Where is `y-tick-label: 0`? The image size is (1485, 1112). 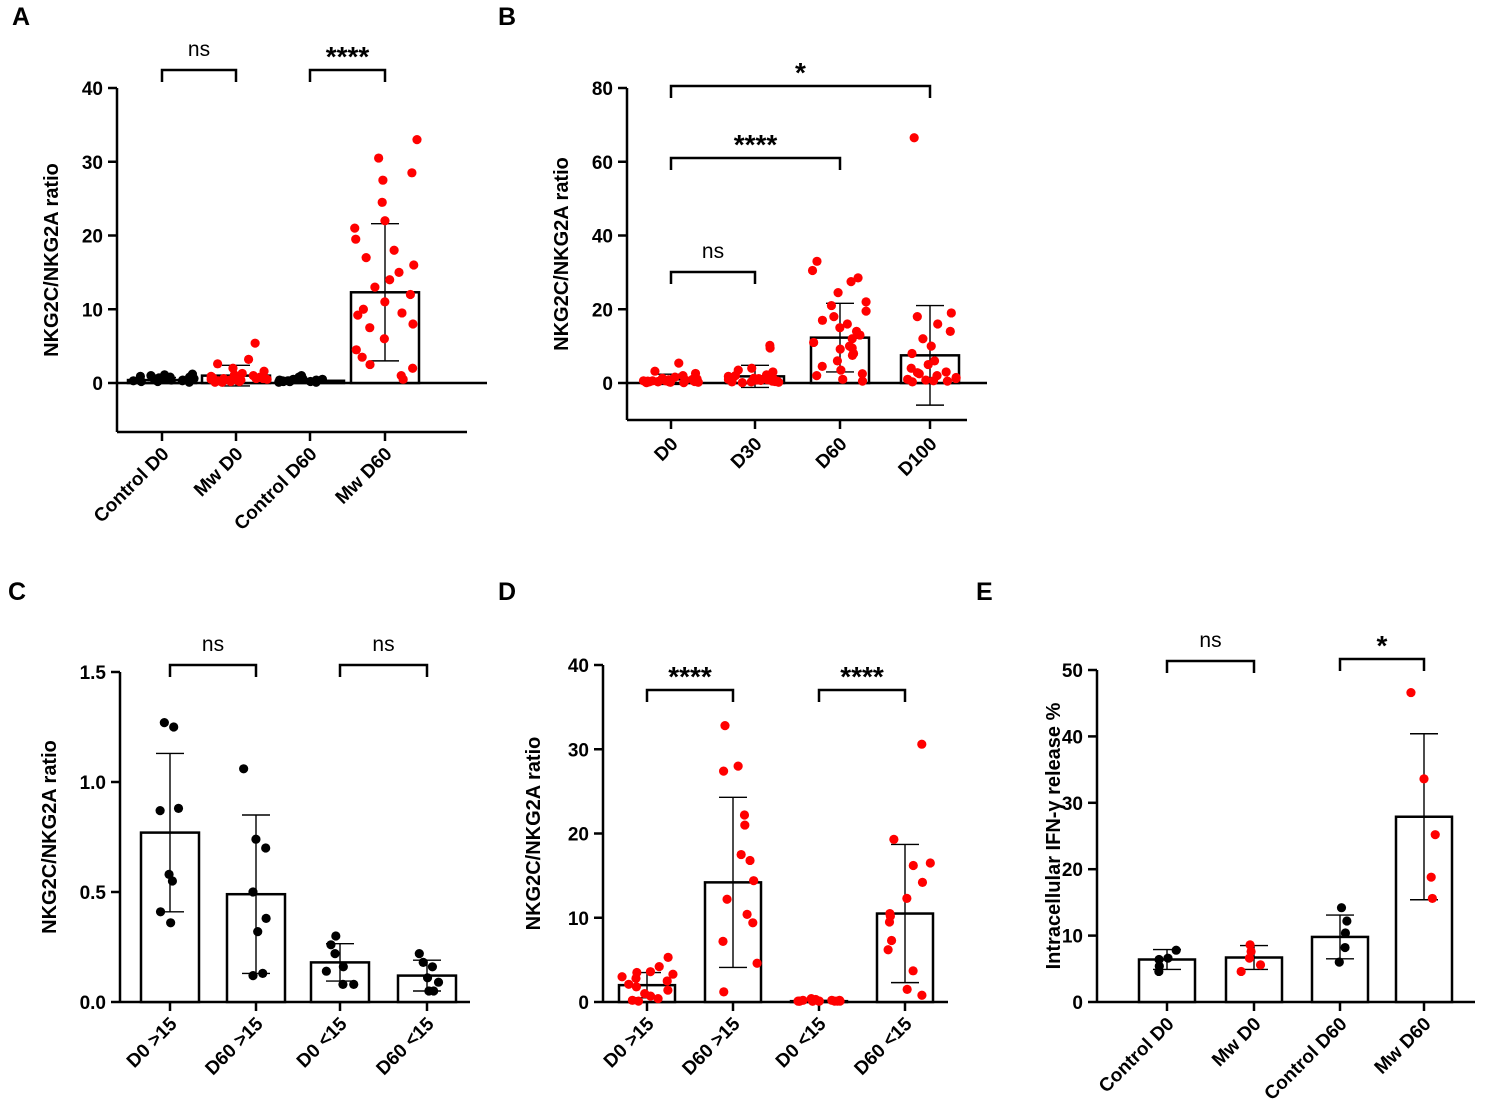
y-tick-label: 0 is located at coordinates (607, 384).